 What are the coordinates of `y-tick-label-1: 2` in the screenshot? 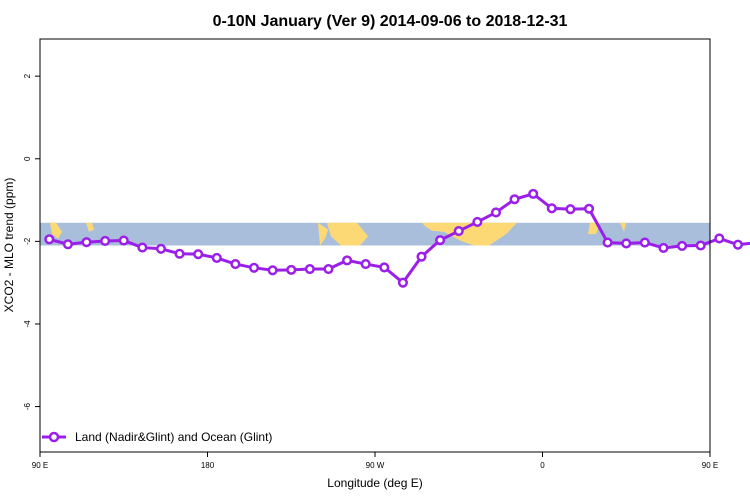 It's located at (27, 75).